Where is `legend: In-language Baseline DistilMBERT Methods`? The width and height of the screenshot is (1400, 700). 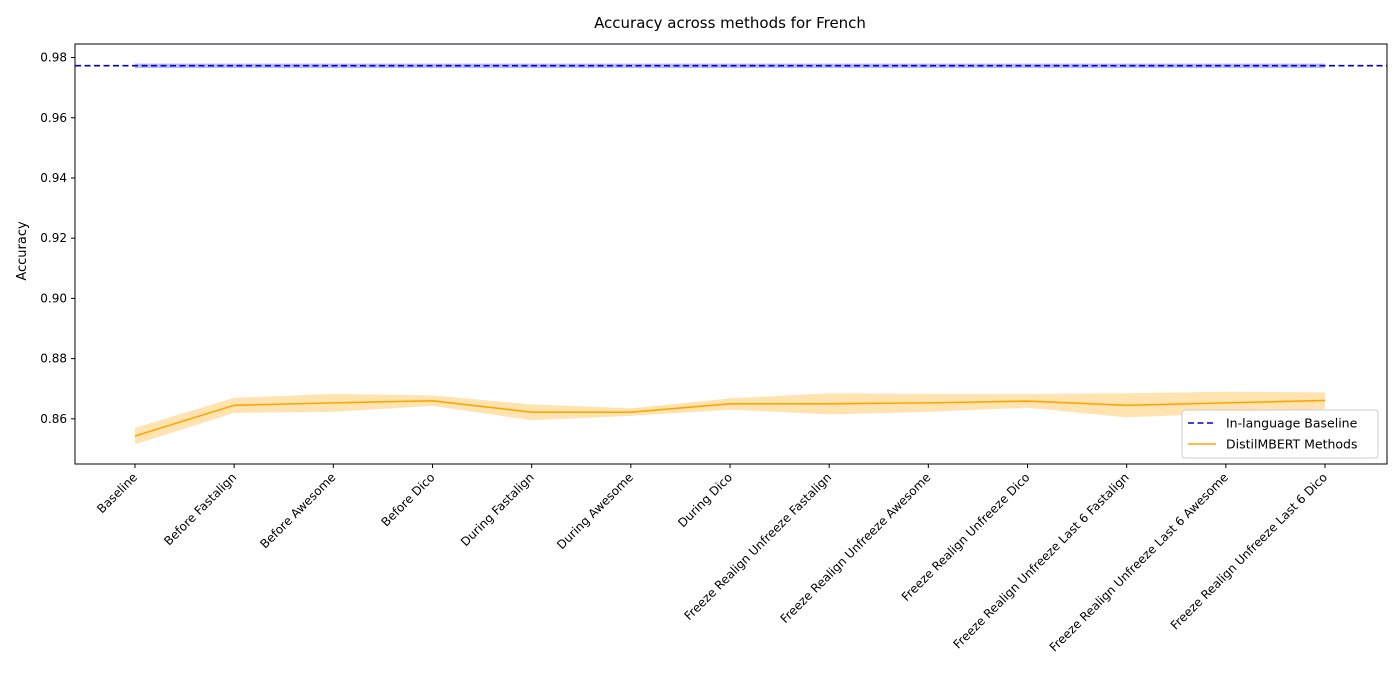
legend: In-language Baseline DistilMBERT Methods is located at coordinates (1280, 434).